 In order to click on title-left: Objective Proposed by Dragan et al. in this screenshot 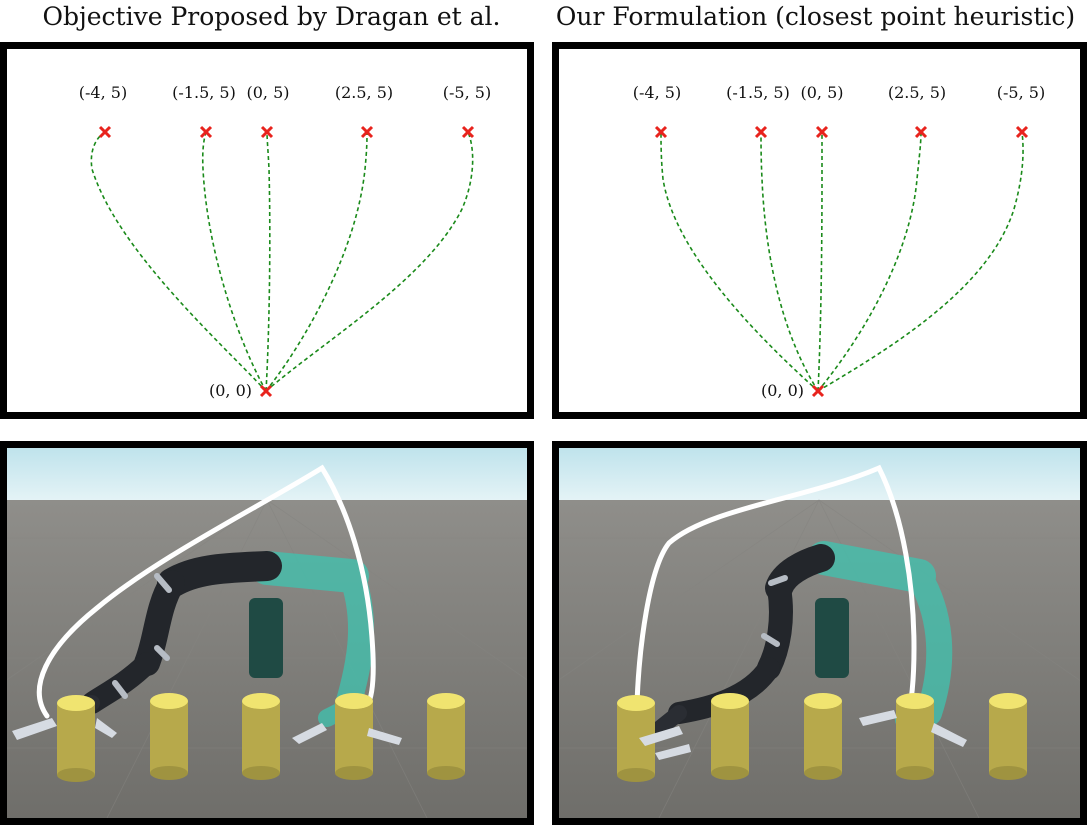, I will do `click(271, 16)`.